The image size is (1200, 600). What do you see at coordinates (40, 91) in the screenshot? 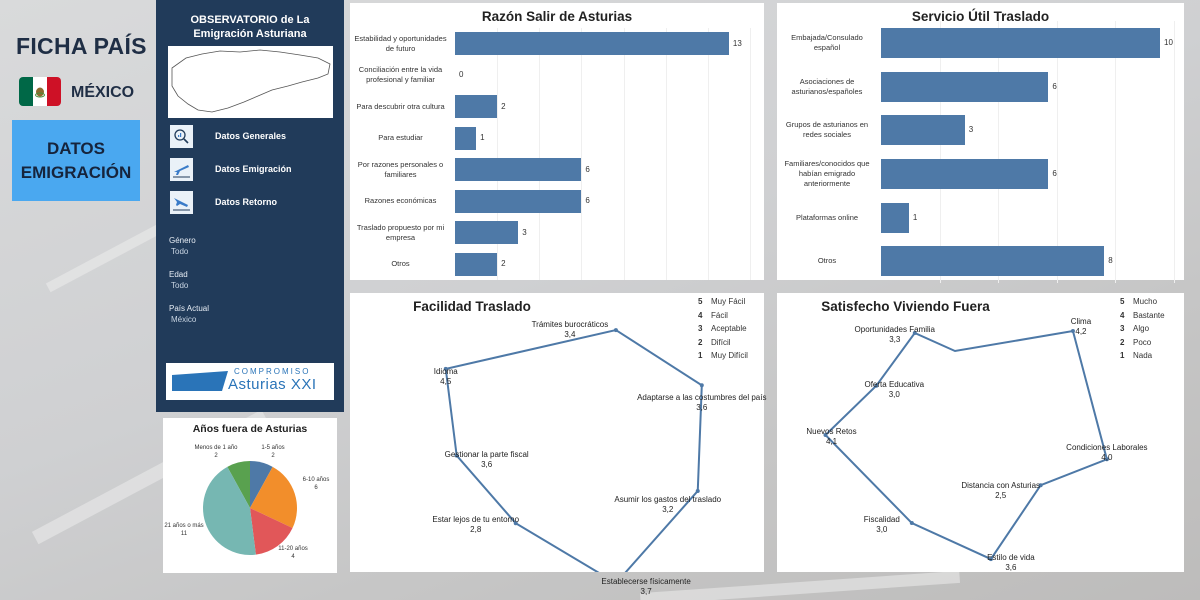
I see `mexico-flag-icon` at bounding box center [40, 91].